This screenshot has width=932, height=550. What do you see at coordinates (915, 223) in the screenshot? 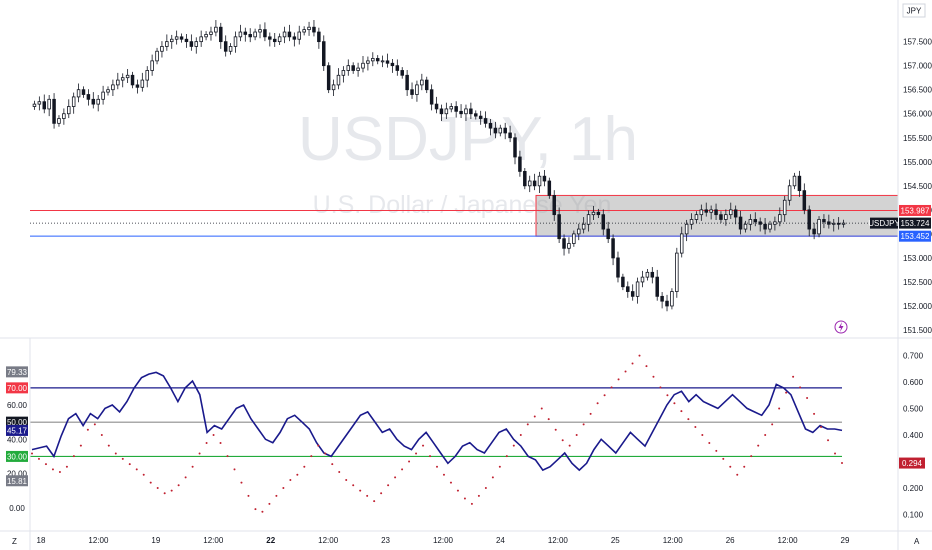
I see `svg-text: 153.724` at bounding box center [915, 223].